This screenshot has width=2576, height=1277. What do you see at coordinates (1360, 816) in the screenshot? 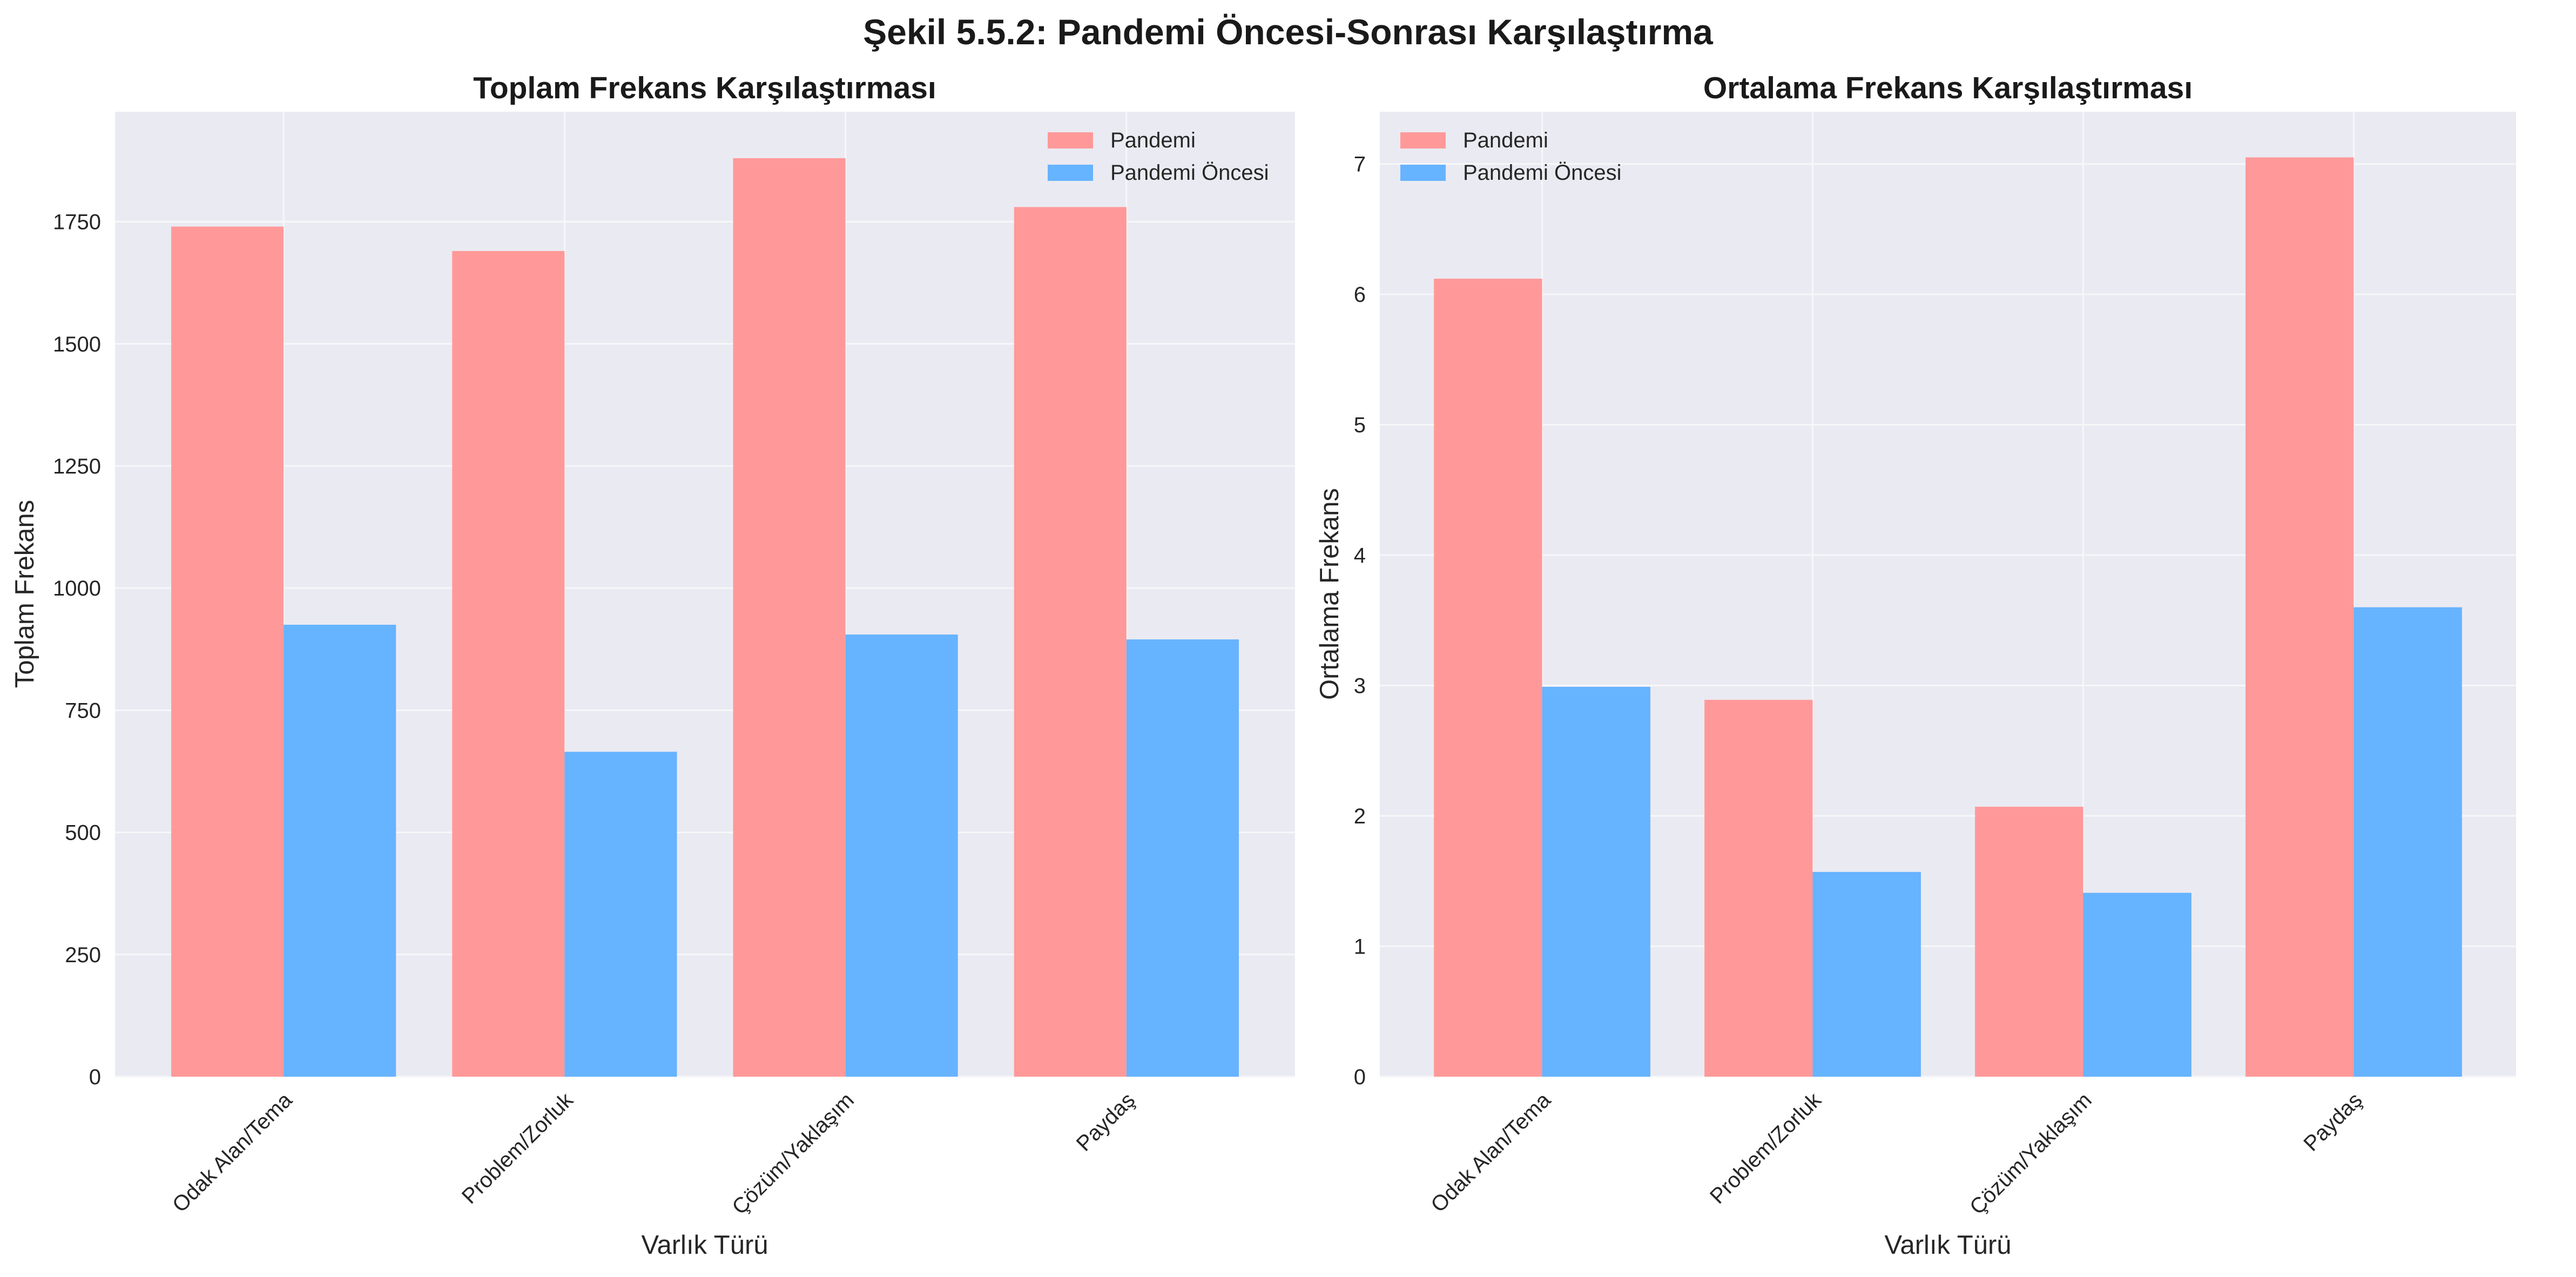
I see `y-tick-label: 2` at bounding box center [1360, 816].